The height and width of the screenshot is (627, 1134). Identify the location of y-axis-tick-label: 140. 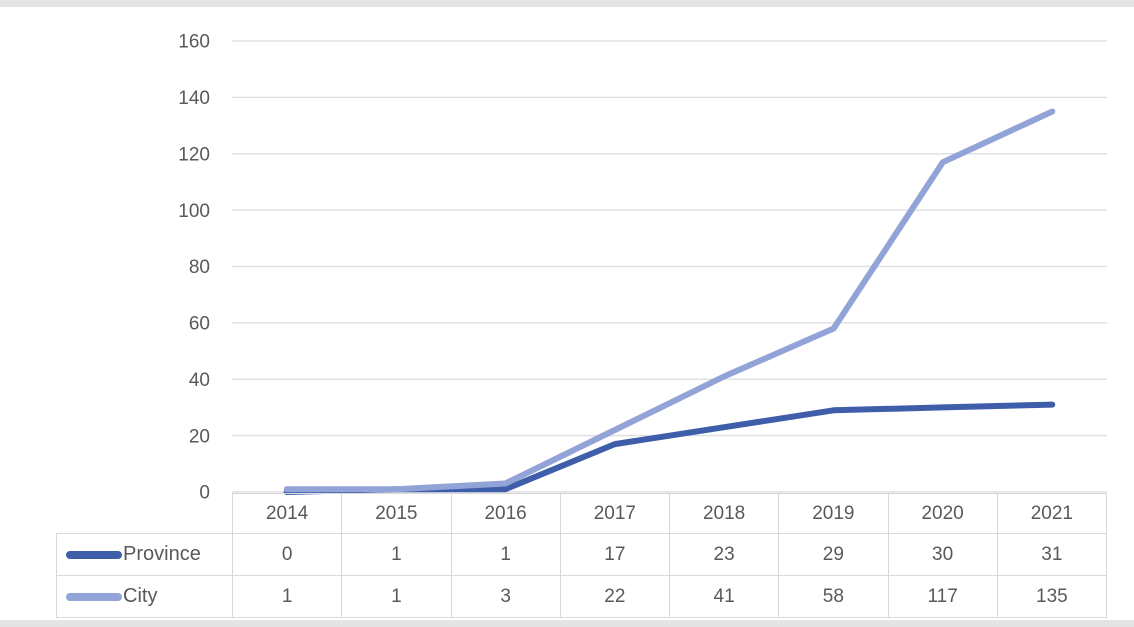
(194, 98).